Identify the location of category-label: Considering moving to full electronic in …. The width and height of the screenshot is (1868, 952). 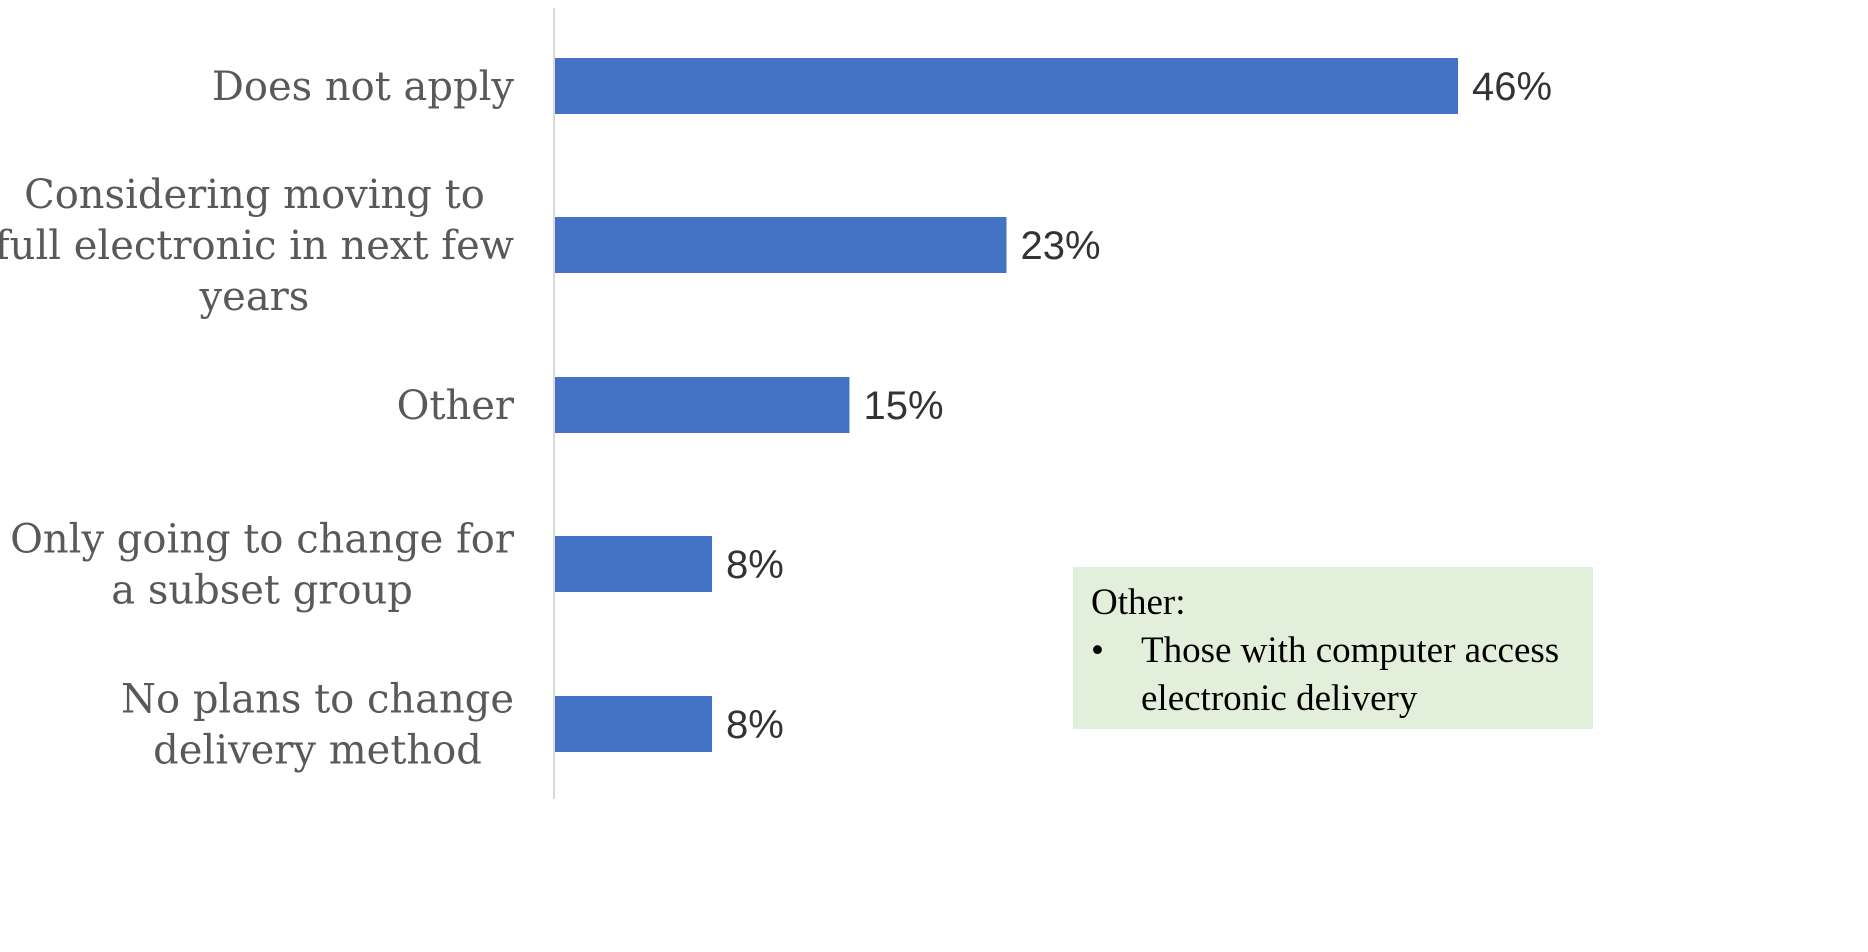
(257, 246).